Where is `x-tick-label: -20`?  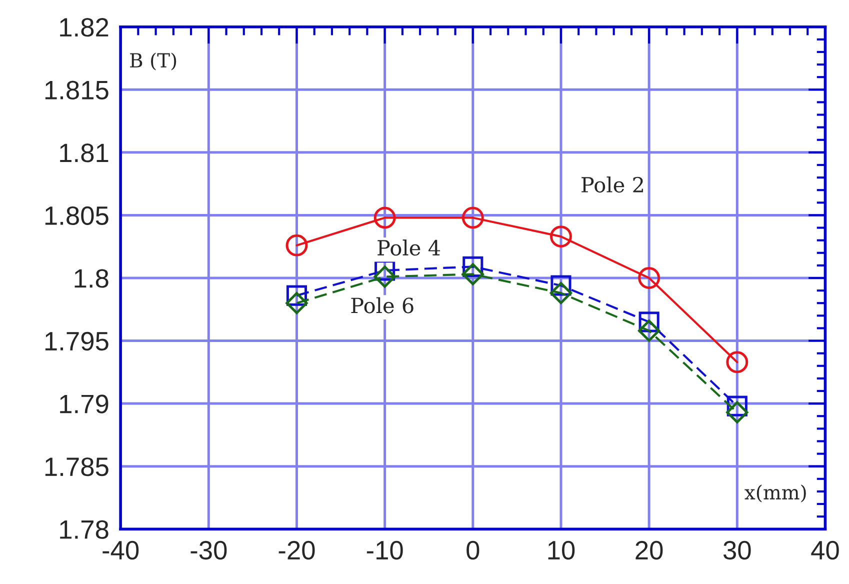 x-tick-label: -20 is located at coordinates (296, 550).